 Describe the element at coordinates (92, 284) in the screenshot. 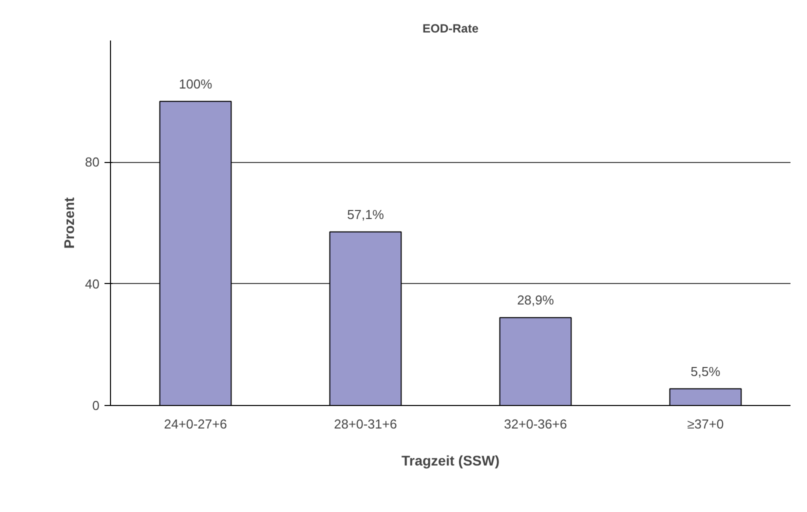

I see `y-tick-label: 40` at that location.